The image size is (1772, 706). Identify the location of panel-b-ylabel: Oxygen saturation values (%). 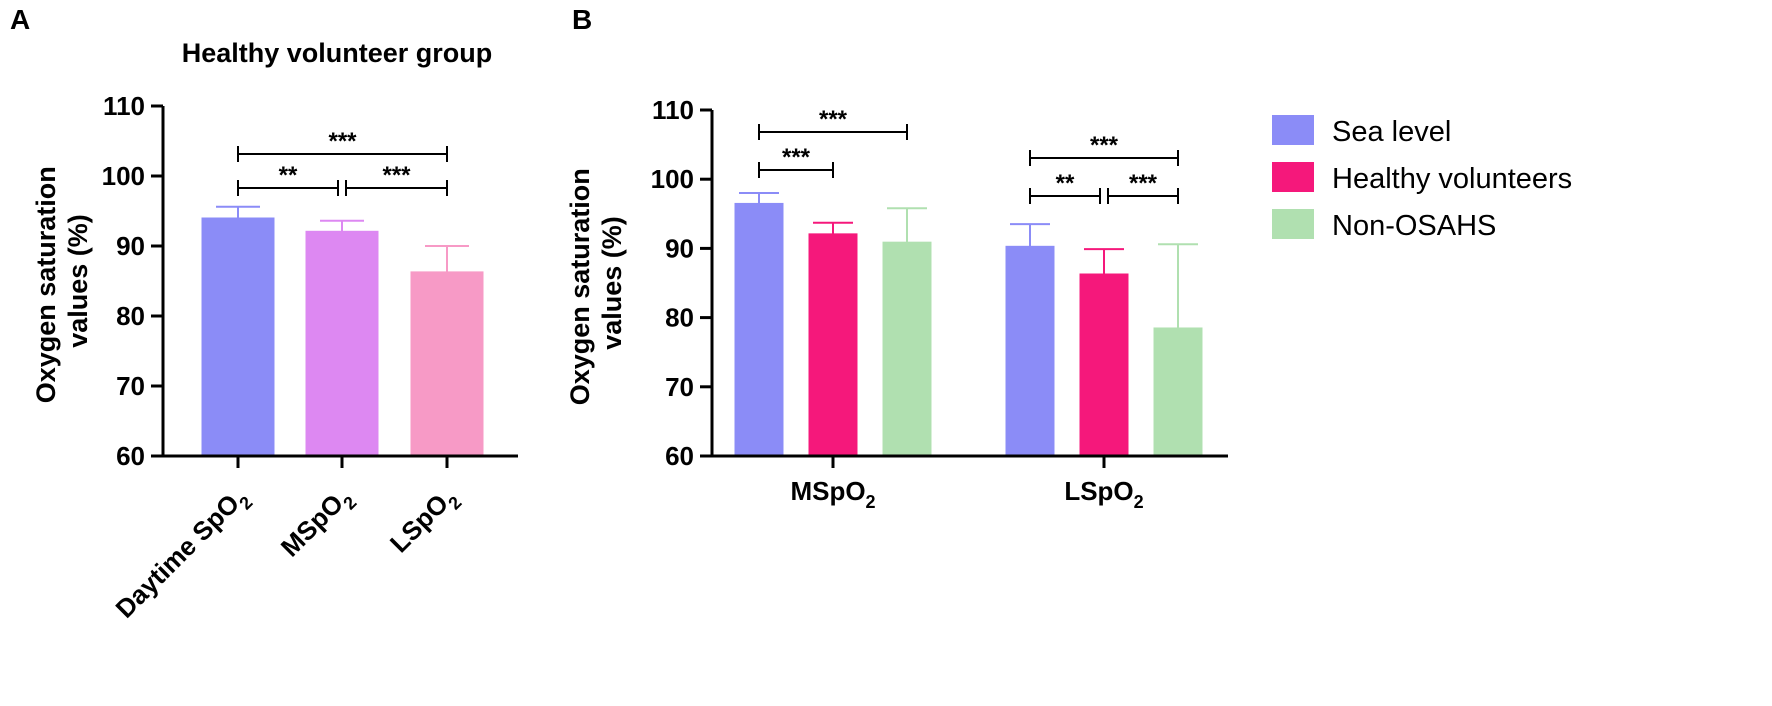
(596, 283).